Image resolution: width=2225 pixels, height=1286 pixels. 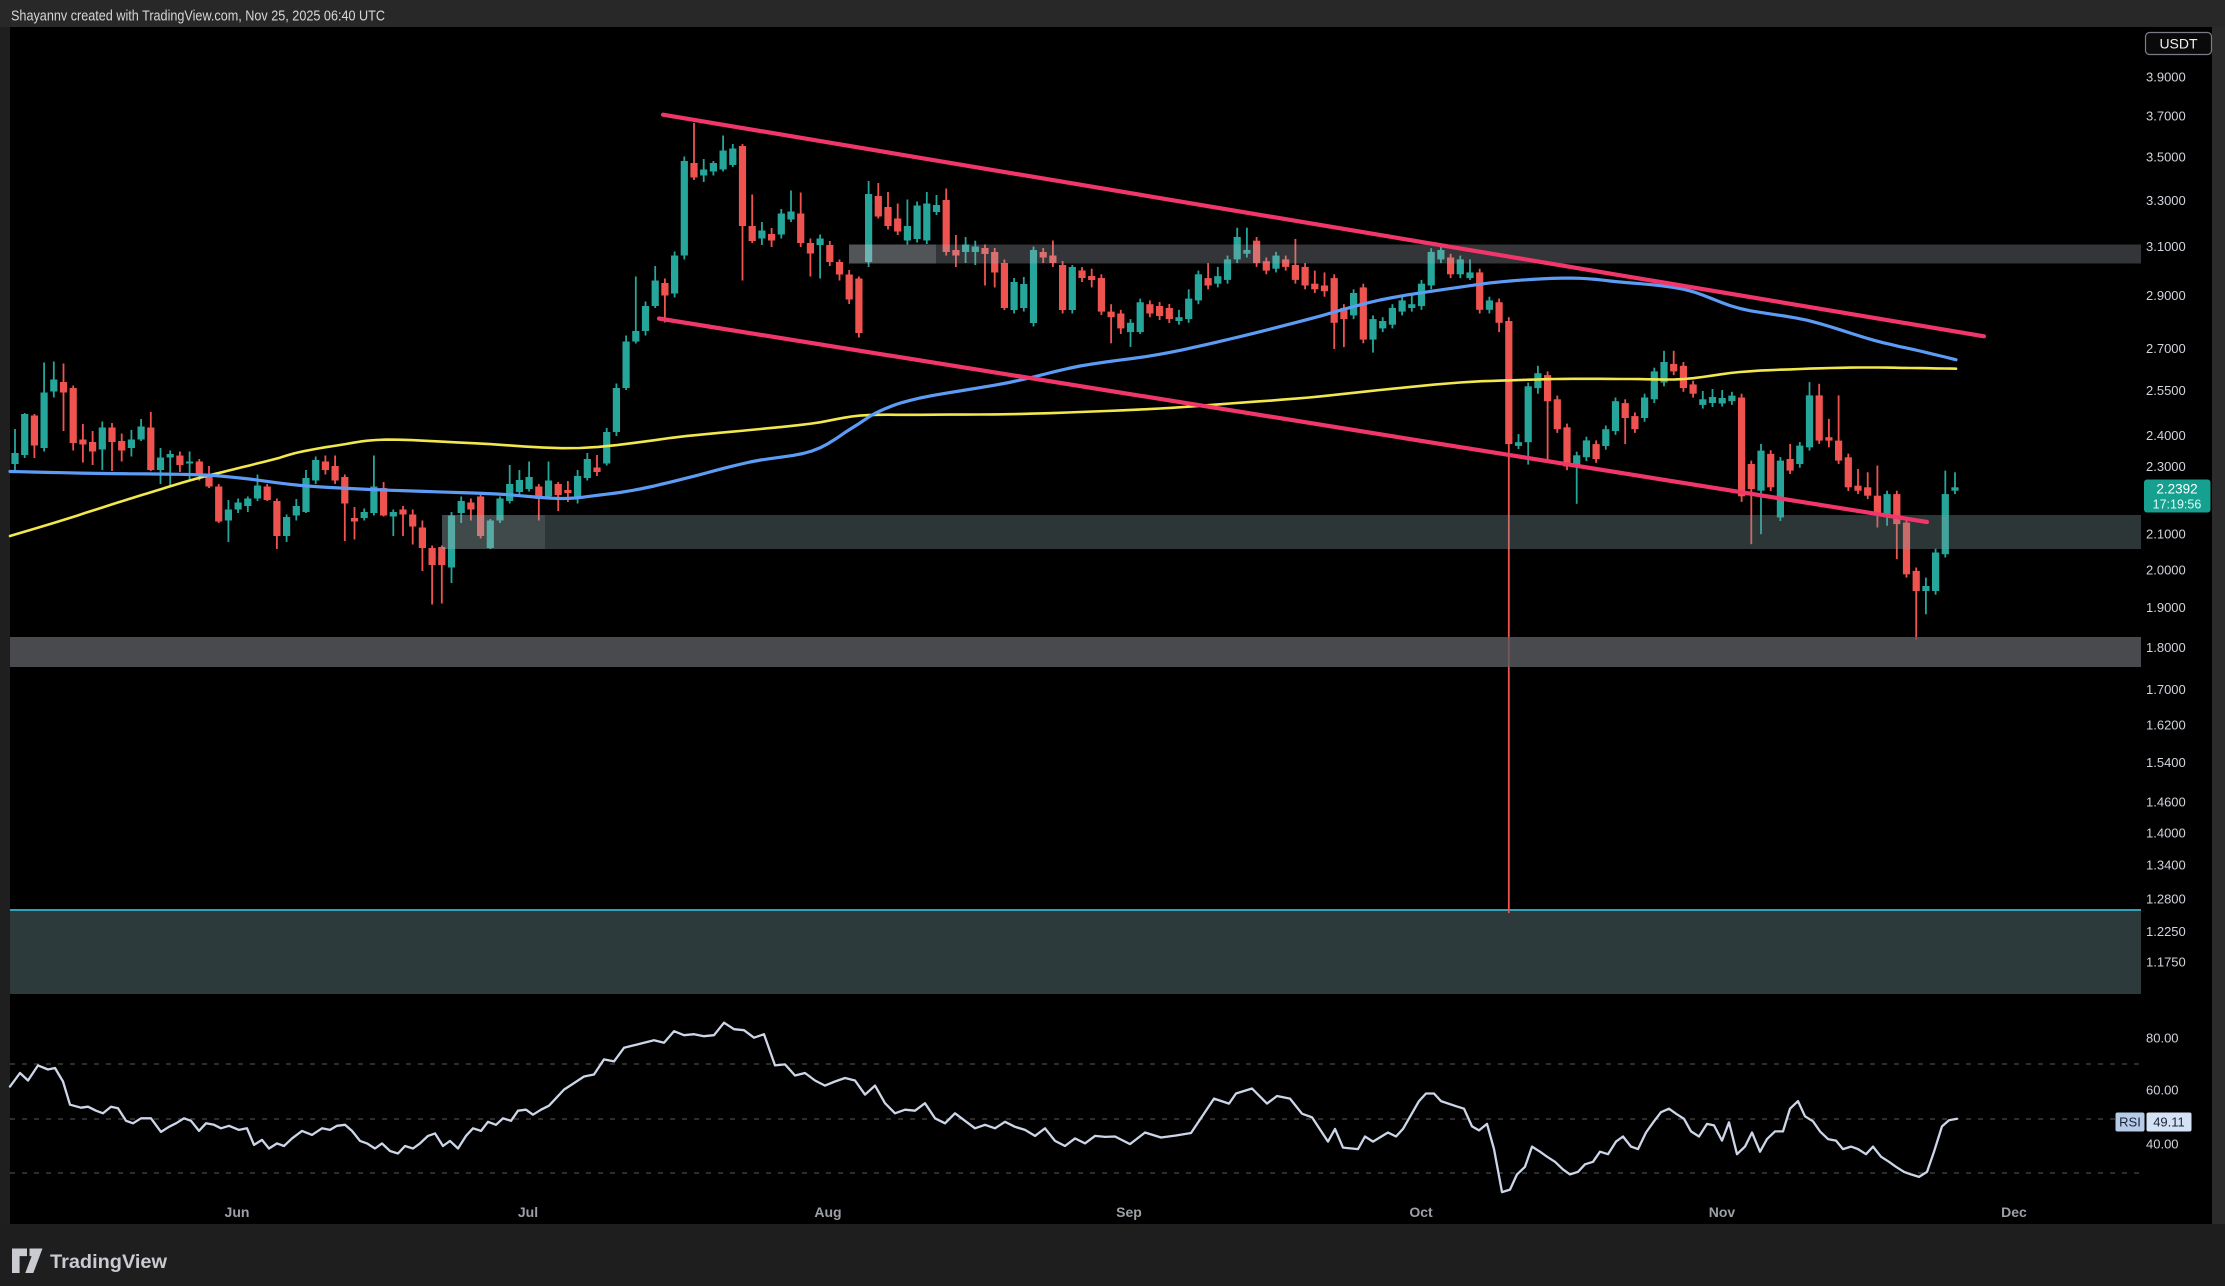 What do you see at coordinates (528, 1212) in the screenshot?
I see `svg-text: Jul` at bounding box center [528, 1212].